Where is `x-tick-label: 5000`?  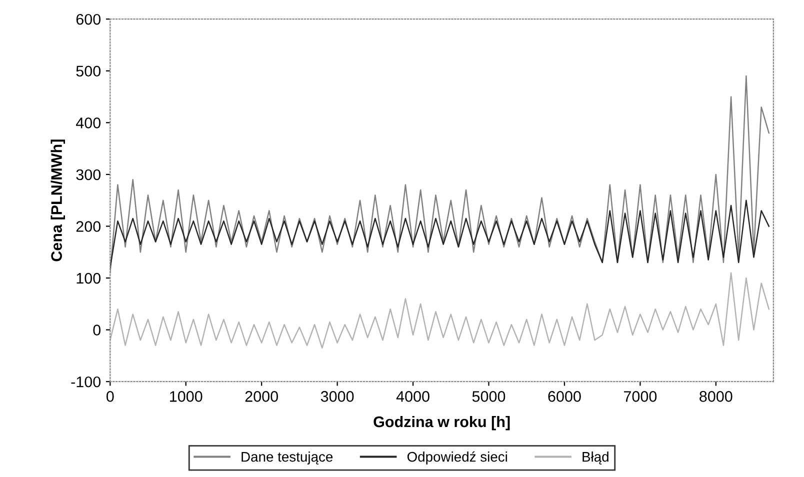 x-tick-label: 5000 is located at coordinates (489, 396).